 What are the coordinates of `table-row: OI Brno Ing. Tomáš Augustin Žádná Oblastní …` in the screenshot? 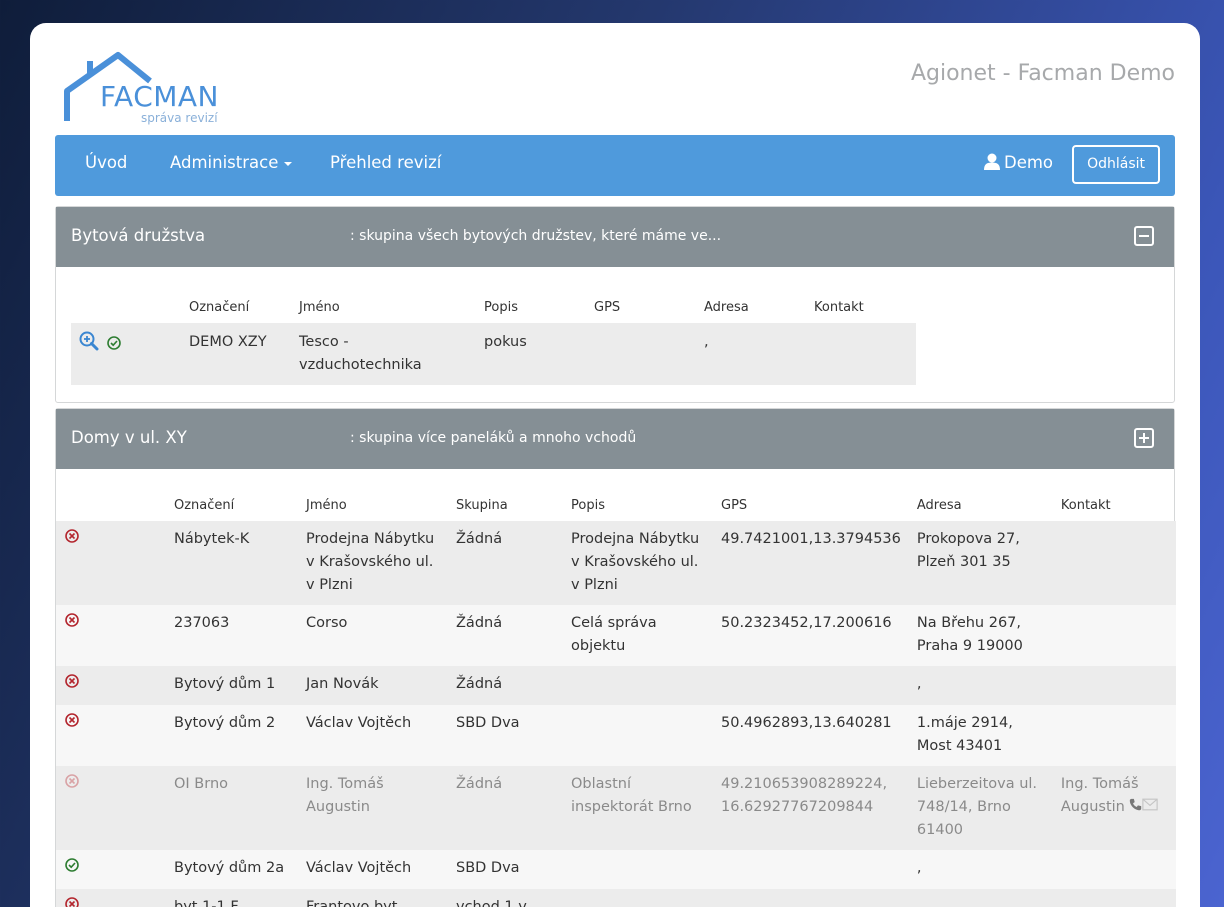 It's located at (616, 808).